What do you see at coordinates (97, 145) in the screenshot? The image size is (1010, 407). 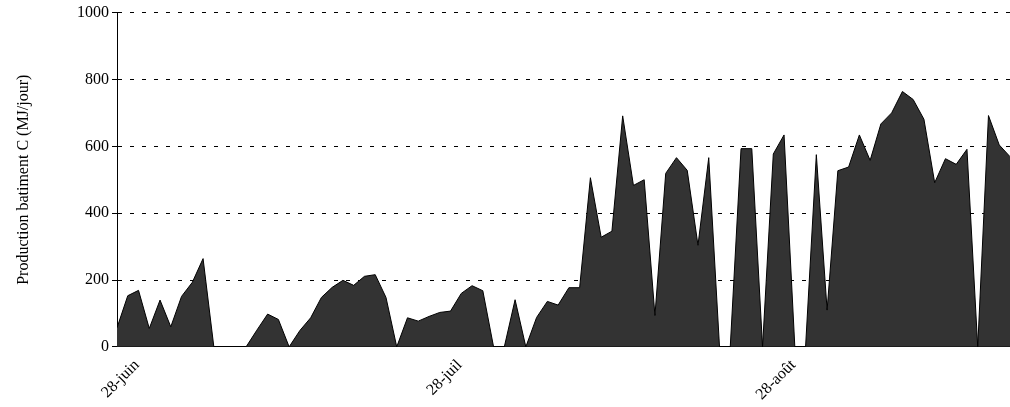 I see `y-tick-label: 600` at bounding box center [97, 145].